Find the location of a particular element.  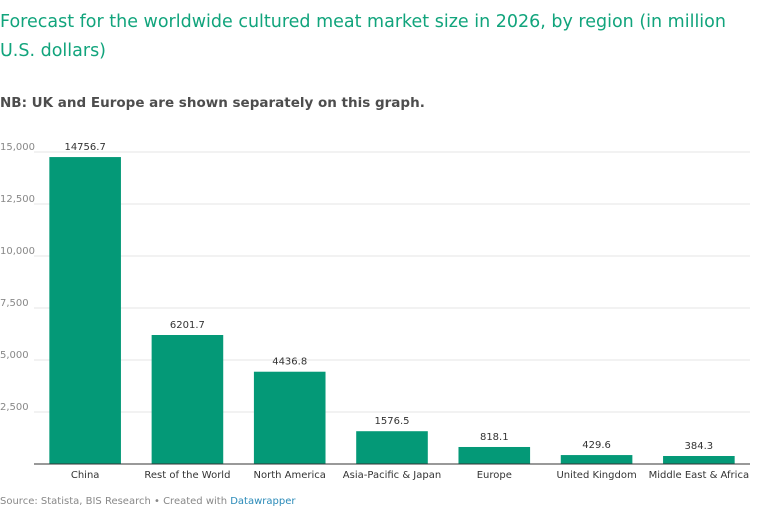

x-tick-label: Asia-Pacific & Japan is located at coordinates (392, 475).